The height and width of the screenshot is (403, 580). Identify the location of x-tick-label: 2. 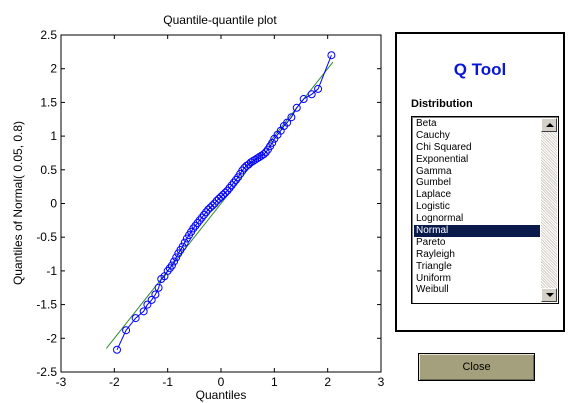
(327, 382).